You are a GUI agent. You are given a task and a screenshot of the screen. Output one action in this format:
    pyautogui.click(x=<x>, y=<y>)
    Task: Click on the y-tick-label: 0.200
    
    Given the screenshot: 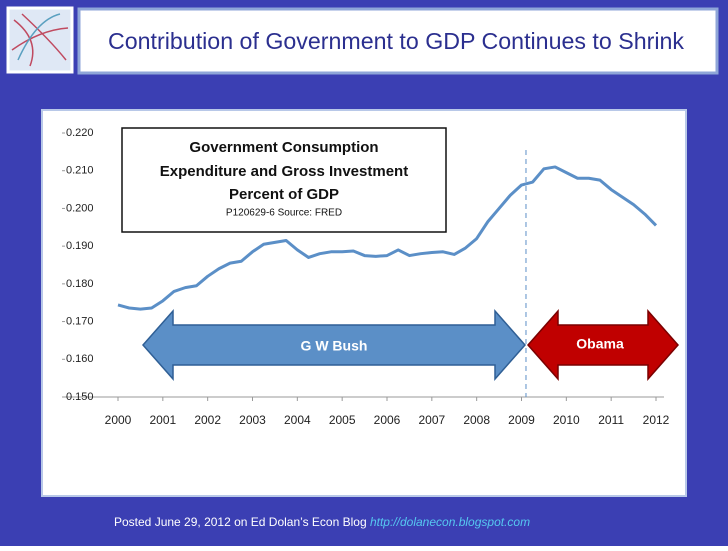 What is the action you would take?
    pyautogui.click(x=80, y=208)
    